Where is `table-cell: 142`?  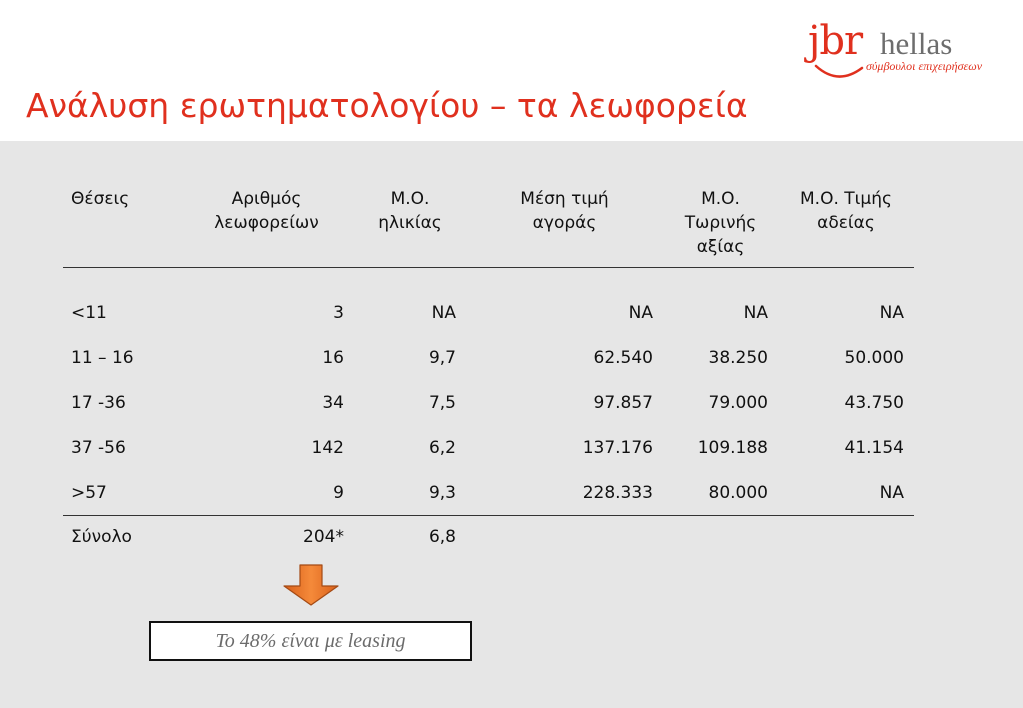
table-cell: 142 is located at coordinates (327, 448).